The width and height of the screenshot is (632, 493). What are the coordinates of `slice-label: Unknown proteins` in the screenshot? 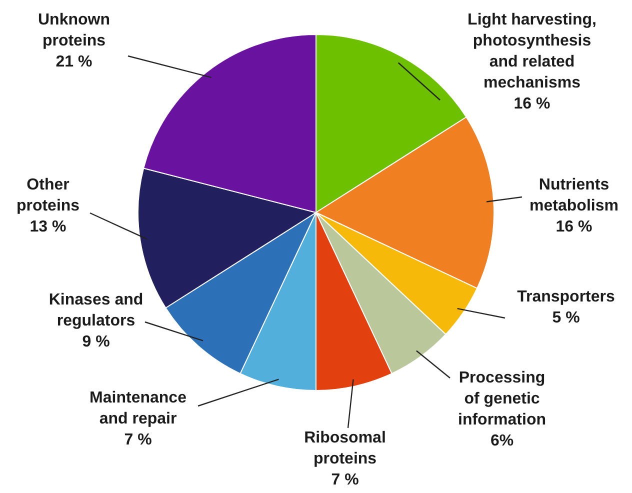 It's located at (74, 30).